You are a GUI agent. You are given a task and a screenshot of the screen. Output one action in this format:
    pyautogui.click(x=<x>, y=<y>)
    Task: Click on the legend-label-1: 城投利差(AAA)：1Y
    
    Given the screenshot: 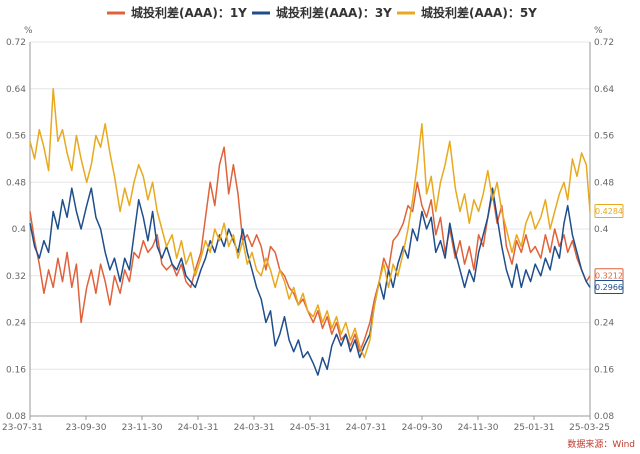 What is the action you would take?
    pyautogui.click(x=189, y=12)
    